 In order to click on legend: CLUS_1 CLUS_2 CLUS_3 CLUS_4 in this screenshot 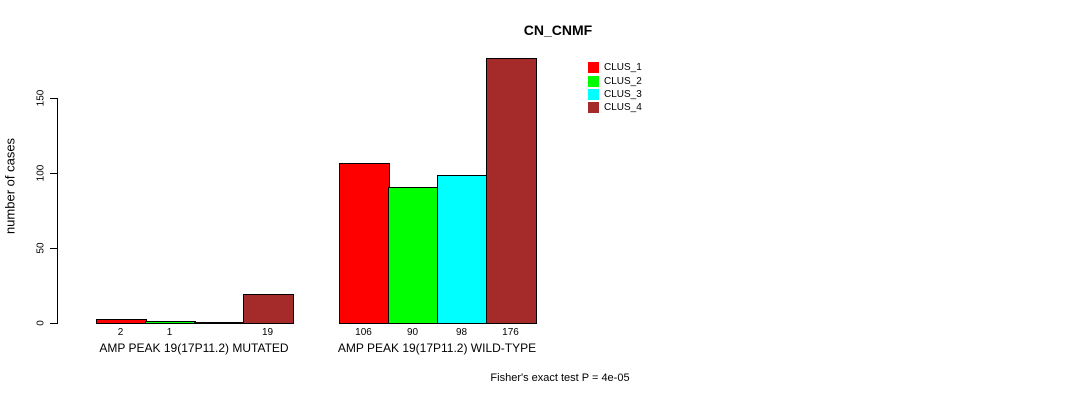, I will do `click(615, 88)`.